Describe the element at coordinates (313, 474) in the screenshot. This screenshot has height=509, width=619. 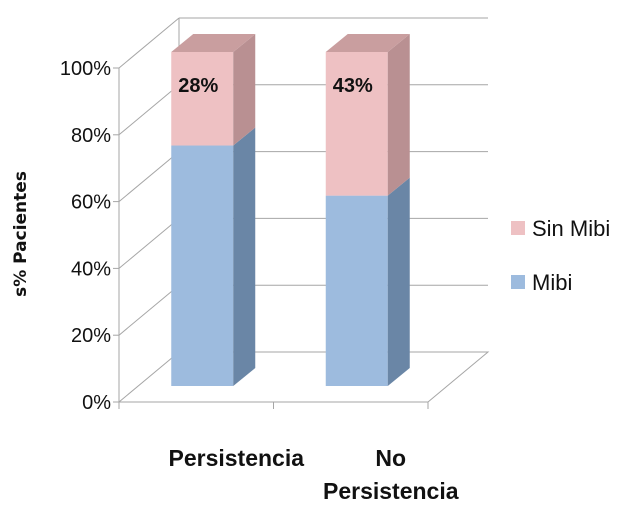
I see `x-axis-categories: Persistencia No Persistencia` at that location.